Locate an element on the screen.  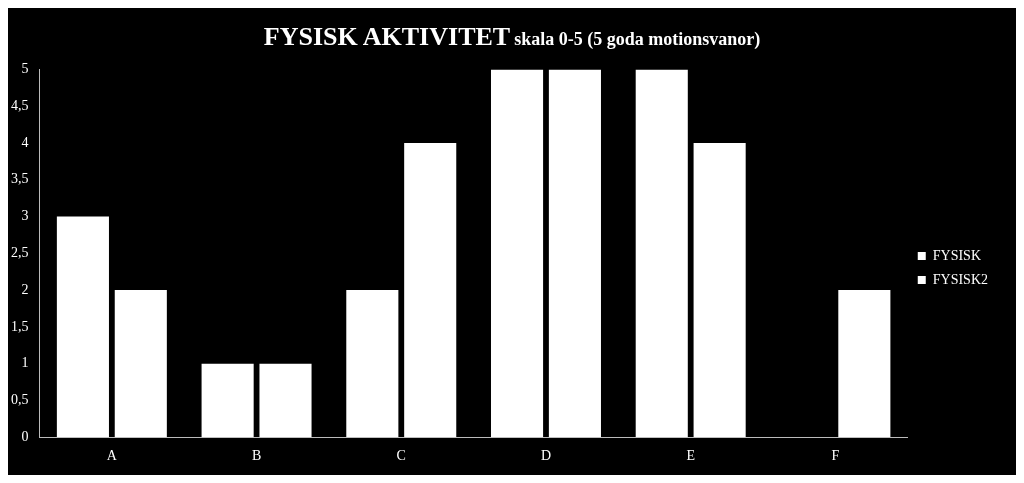
chart-subtitle: skala 0-5 (5 goda motionsvanor) is located at coordinates (637, 39).